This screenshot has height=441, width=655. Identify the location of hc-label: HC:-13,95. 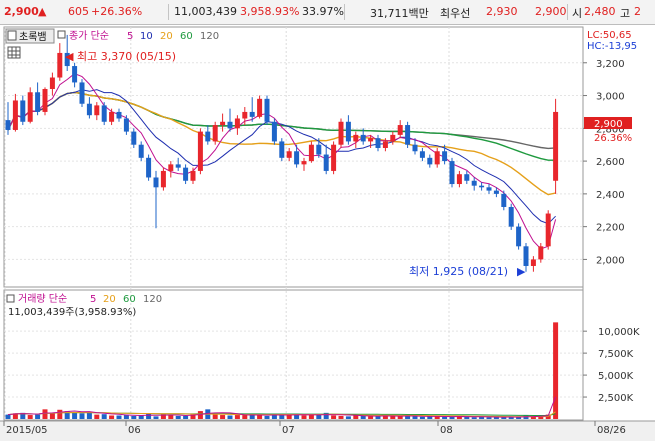
(612, 46).